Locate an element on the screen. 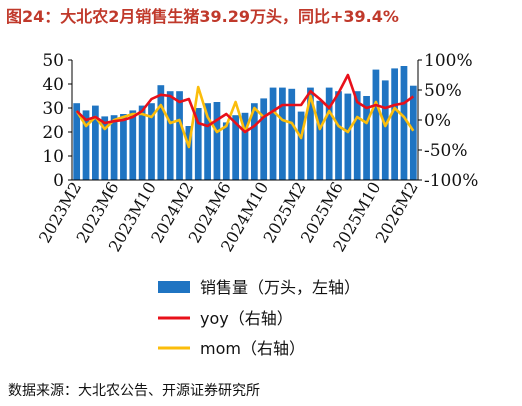  right-tick-label: 100% is located at coordinates (448, 61).